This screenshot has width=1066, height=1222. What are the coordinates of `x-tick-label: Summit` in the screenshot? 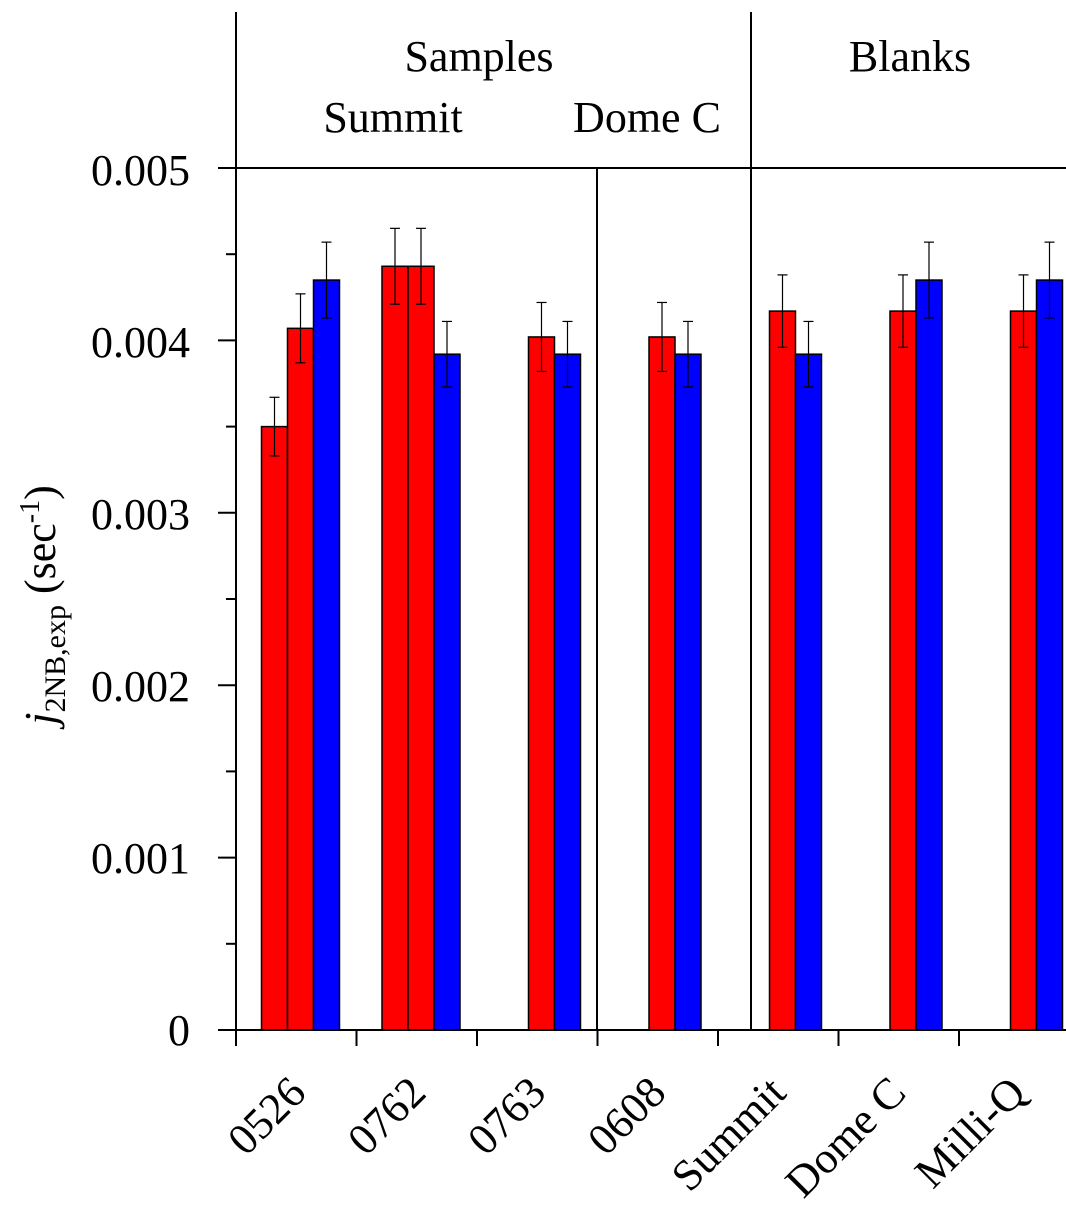 It's located at (728, 1133).